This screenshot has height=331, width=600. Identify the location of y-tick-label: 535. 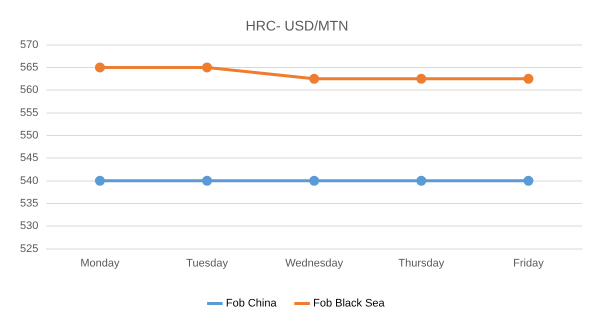
(29, 204).